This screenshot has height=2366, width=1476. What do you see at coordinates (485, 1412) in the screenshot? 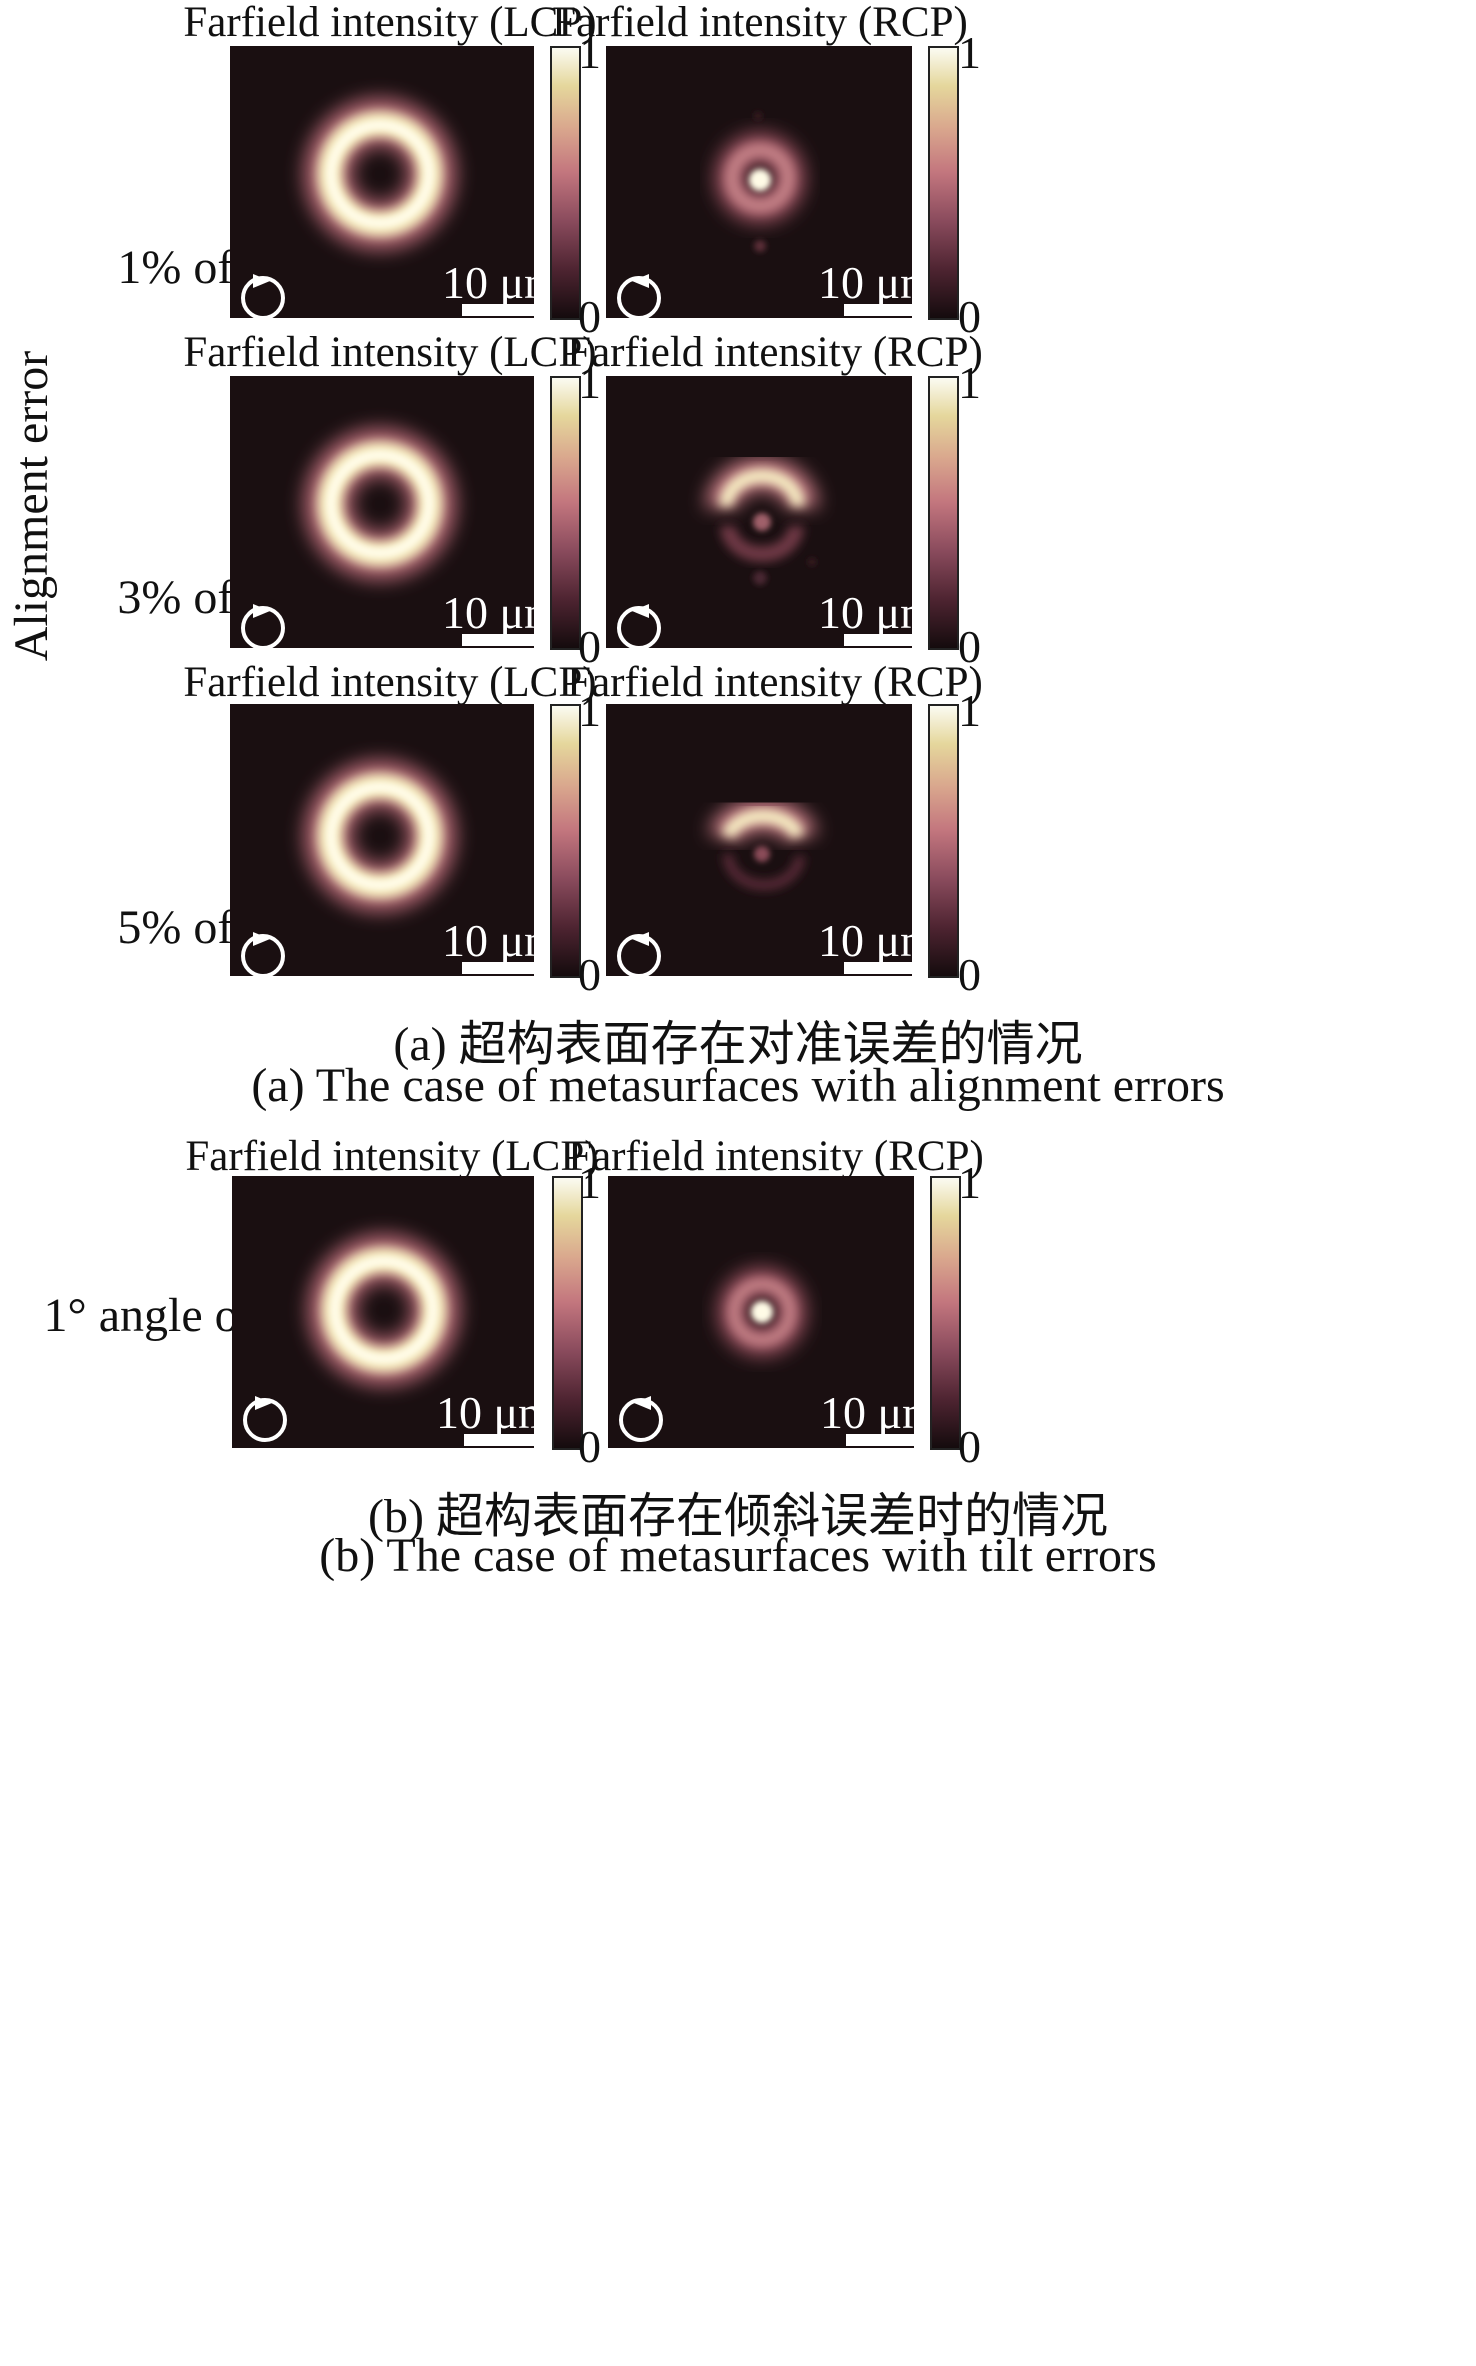
I see `row4-lcp-scale-text: 10 μm` at bounding box center [485, 1412].